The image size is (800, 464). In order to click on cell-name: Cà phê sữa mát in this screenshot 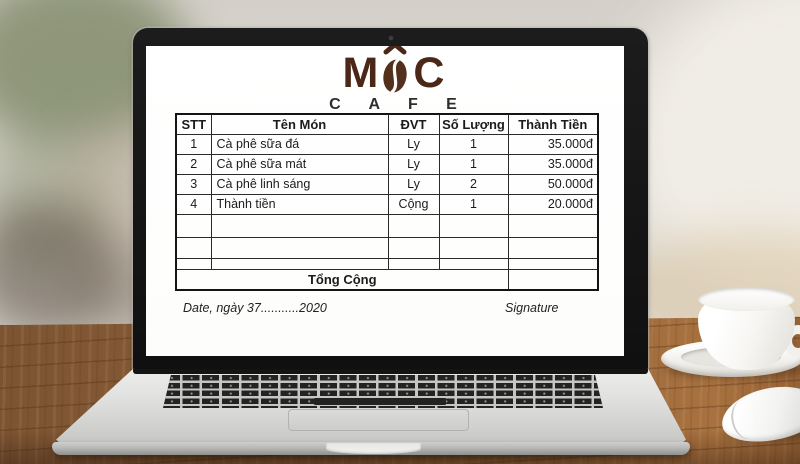, I will do `click(299, 164)`.